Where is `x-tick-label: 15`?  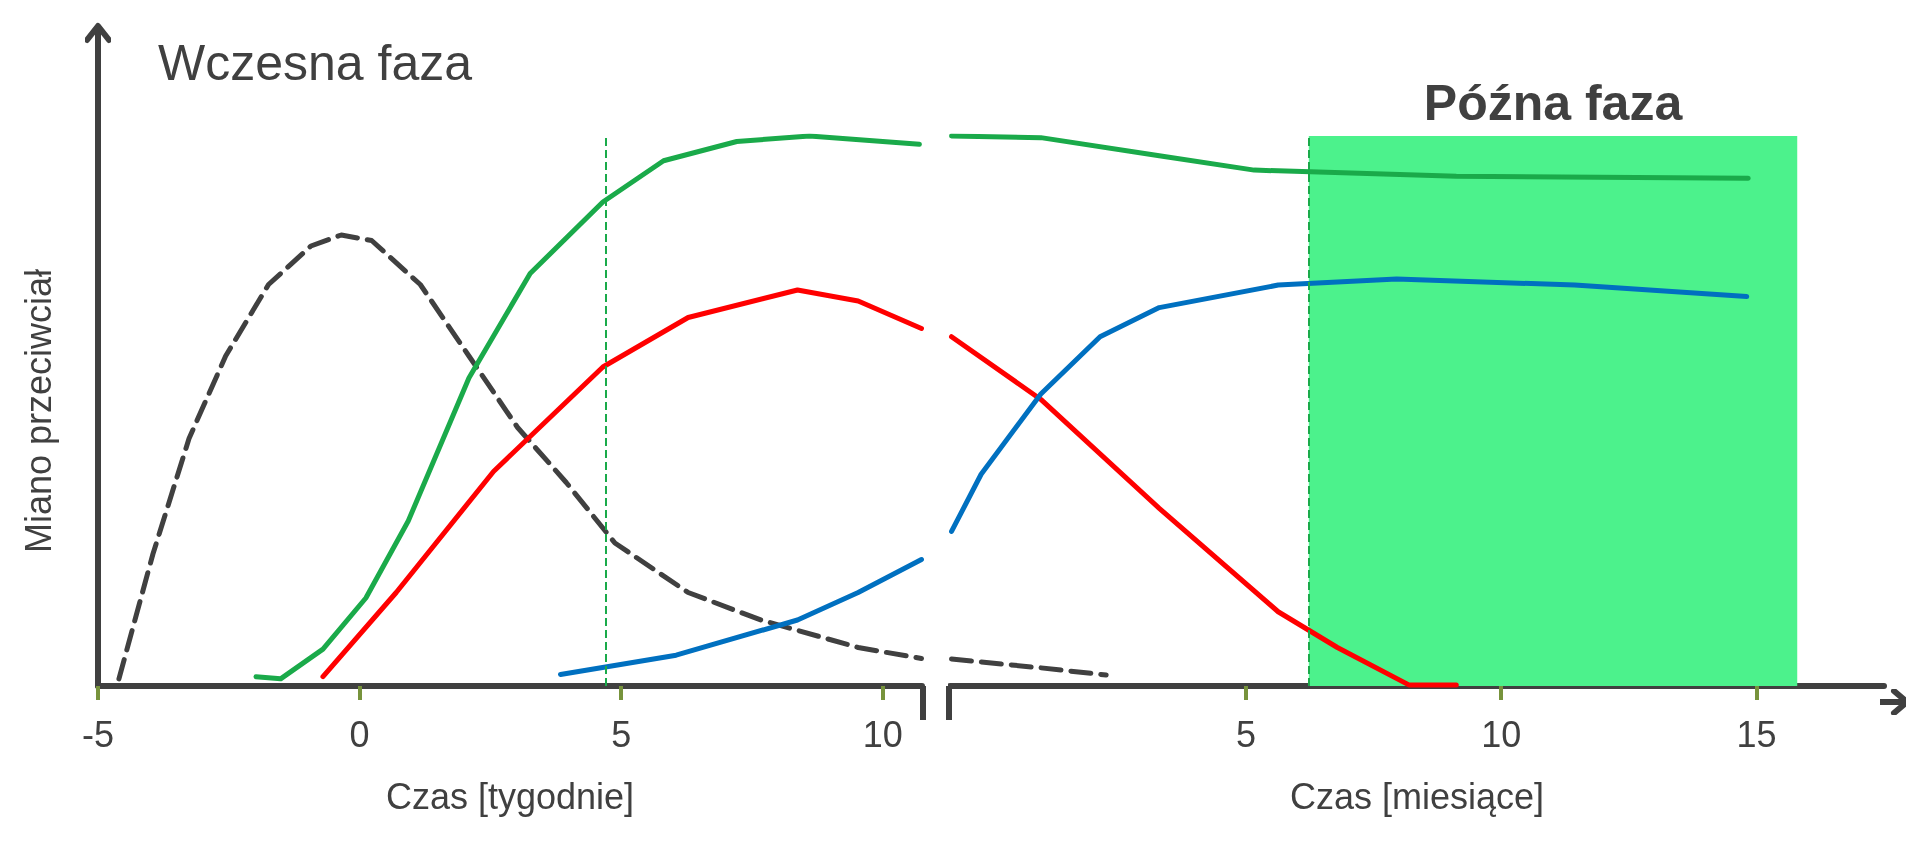
x-tick-label: 15 is located at coordinates (1756, 734).